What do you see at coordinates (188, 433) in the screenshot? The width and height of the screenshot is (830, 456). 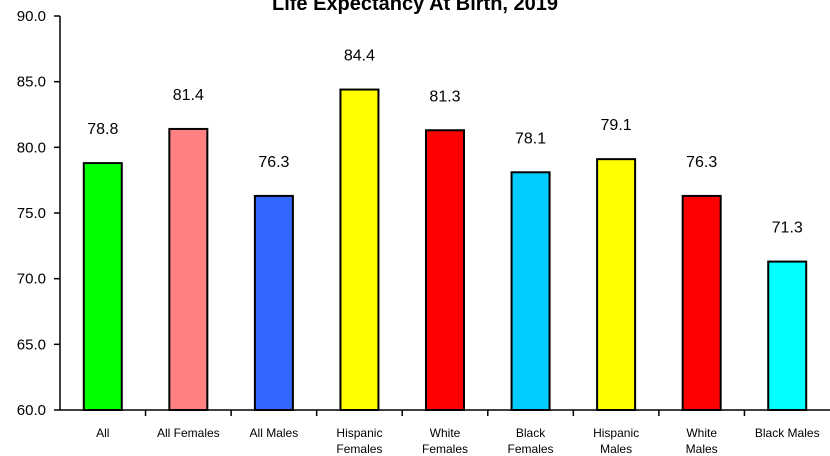 I see `category-label: All Females` at bounding box center [188, 433].